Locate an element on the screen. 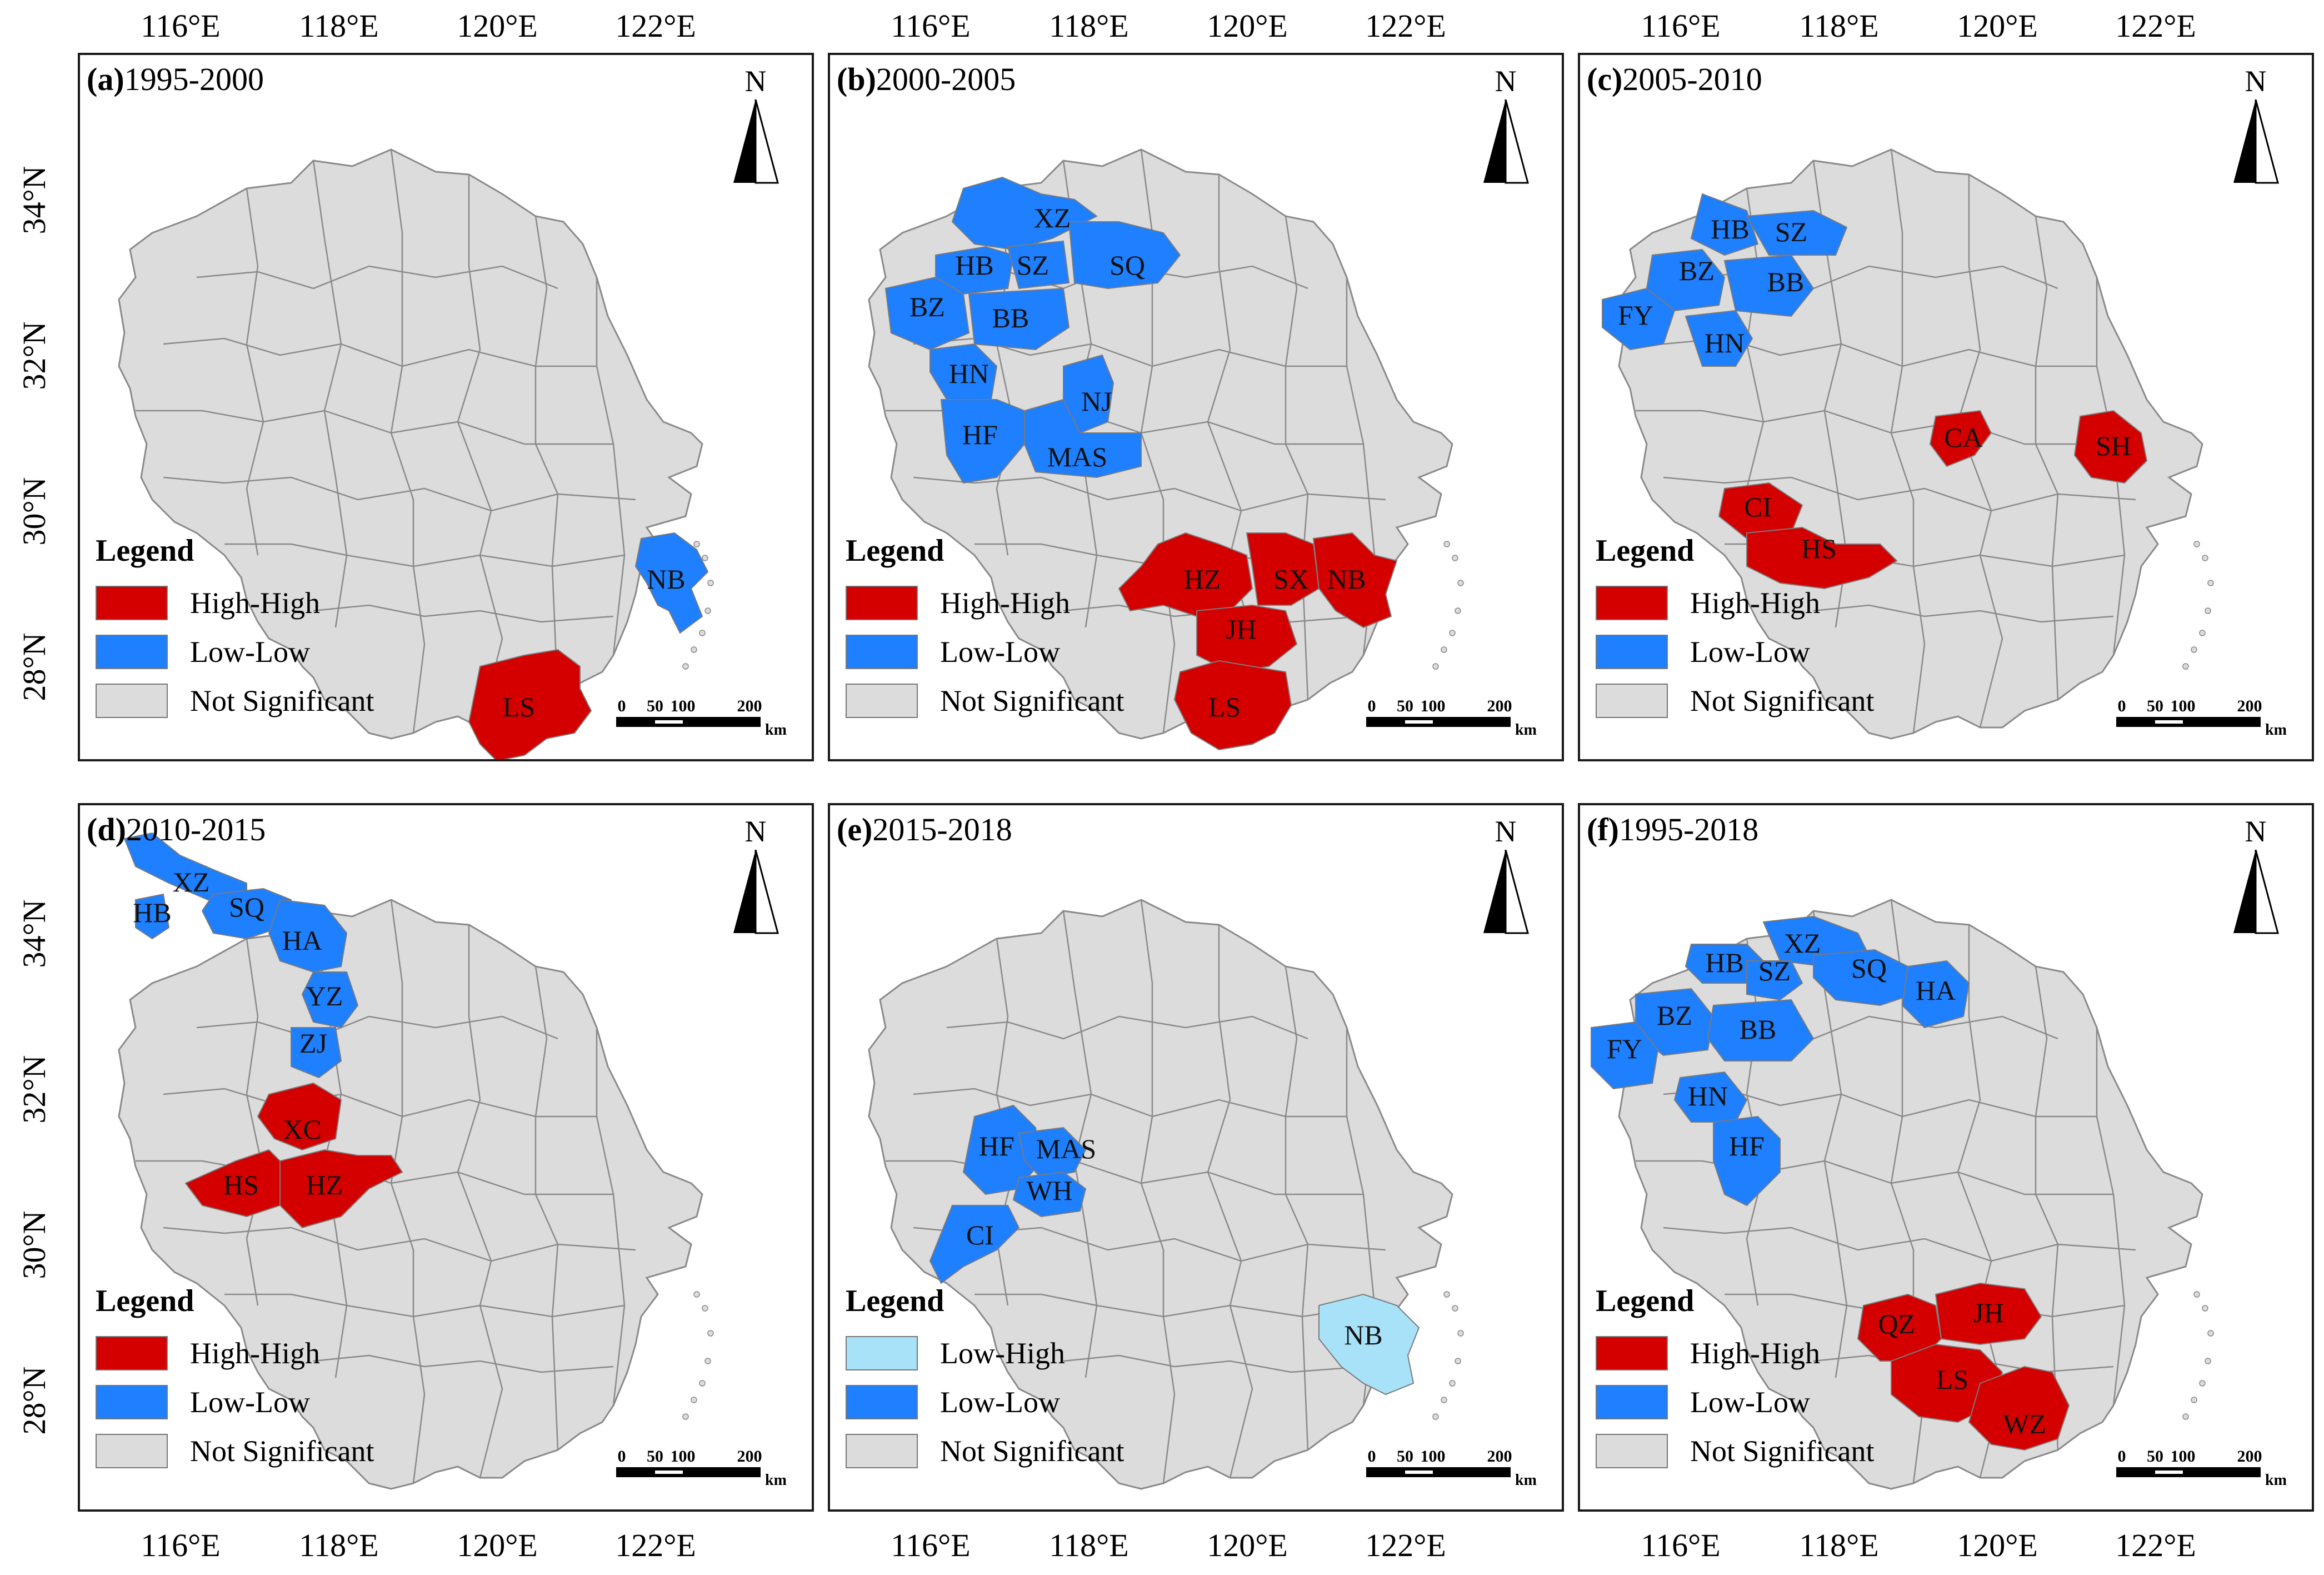 Image resolution: width=2324 pixels, height=1575 pixels. legend-label: Low-Low is located at coordinates (1750, 1402).